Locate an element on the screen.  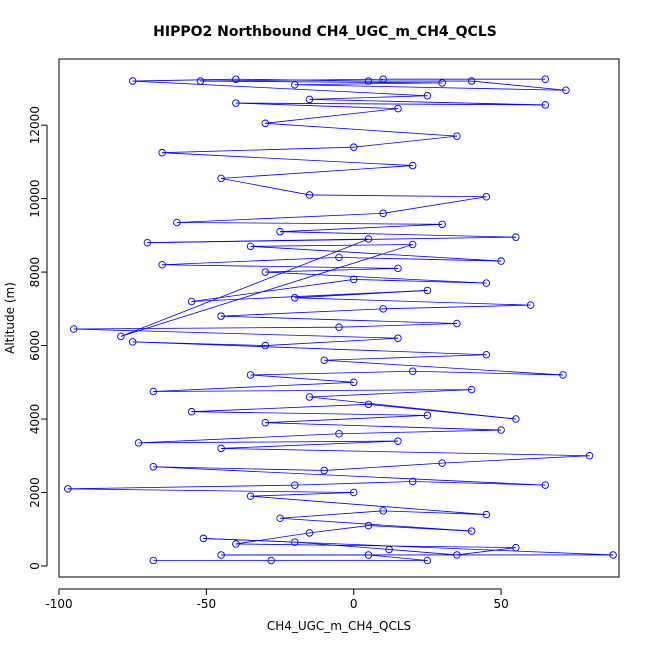
y-tick-label: 10000 is located at coordinates (35, 199).